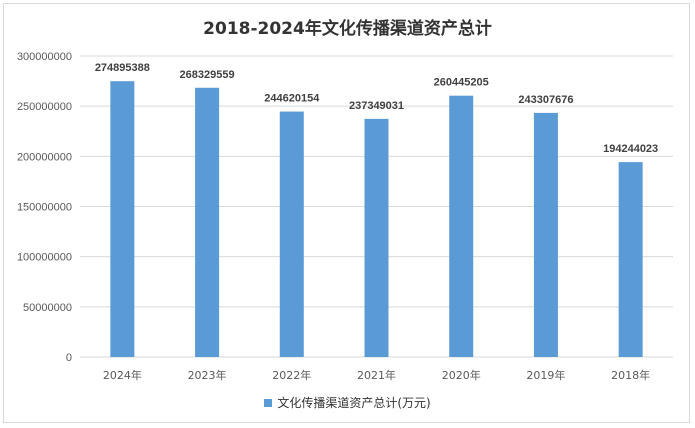 The height and width of the screenshot is (428, 695). What do you see at coordinates (44, 57) in the screenshot?
I see `y-tick-label: 300000000` at bounding box center [44, 57].